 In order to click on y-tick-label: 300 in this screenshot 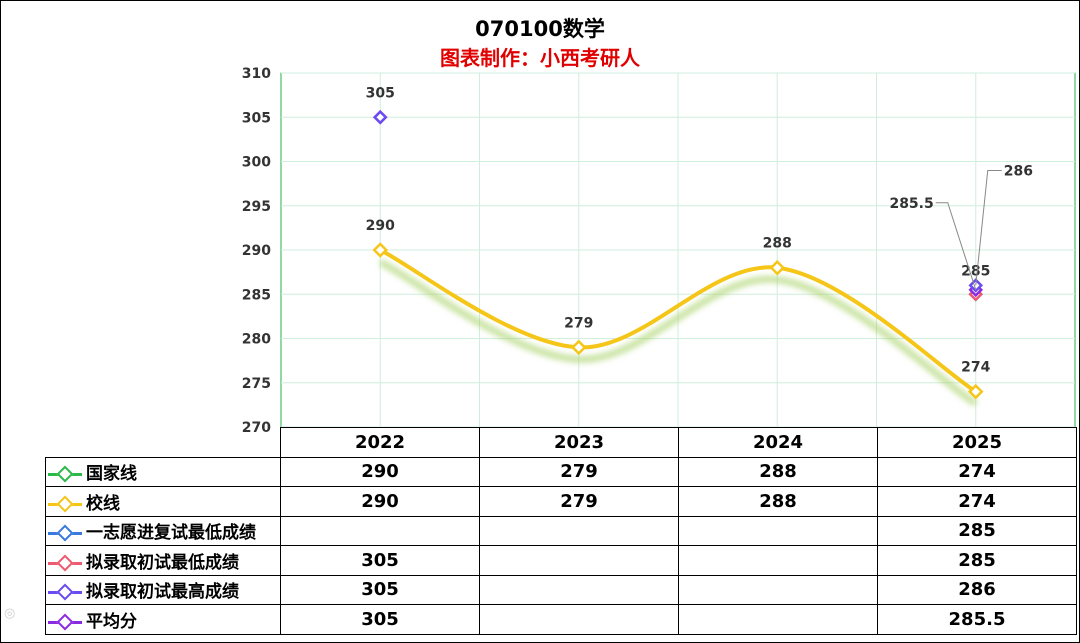, I will do `click(256, 163)`.